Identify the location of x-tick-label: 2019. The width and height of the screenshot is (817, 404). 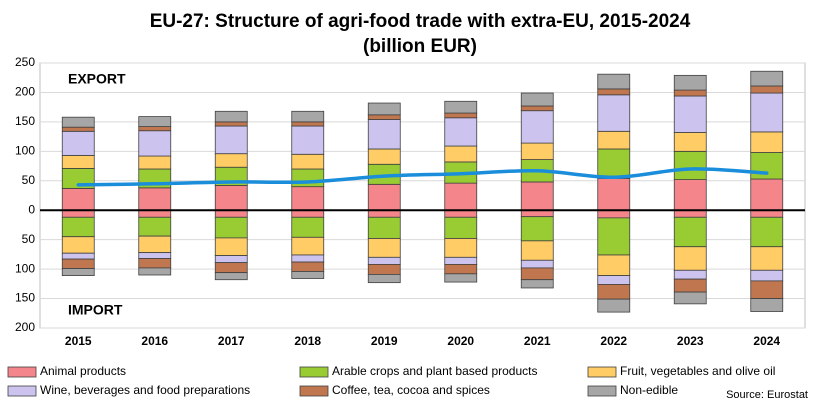
(384, 341).